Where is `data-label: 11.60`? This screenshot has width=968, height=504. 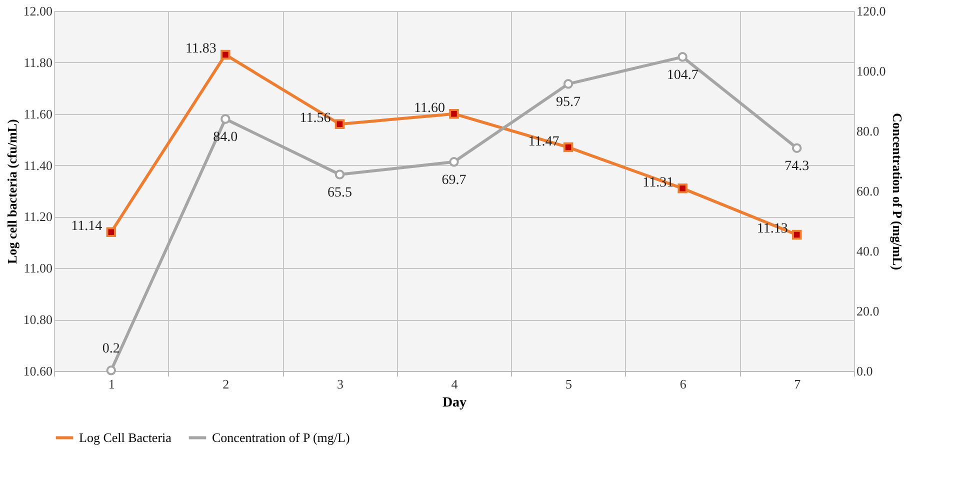
data-label: 11.60 is located at coordinates (429, 108).